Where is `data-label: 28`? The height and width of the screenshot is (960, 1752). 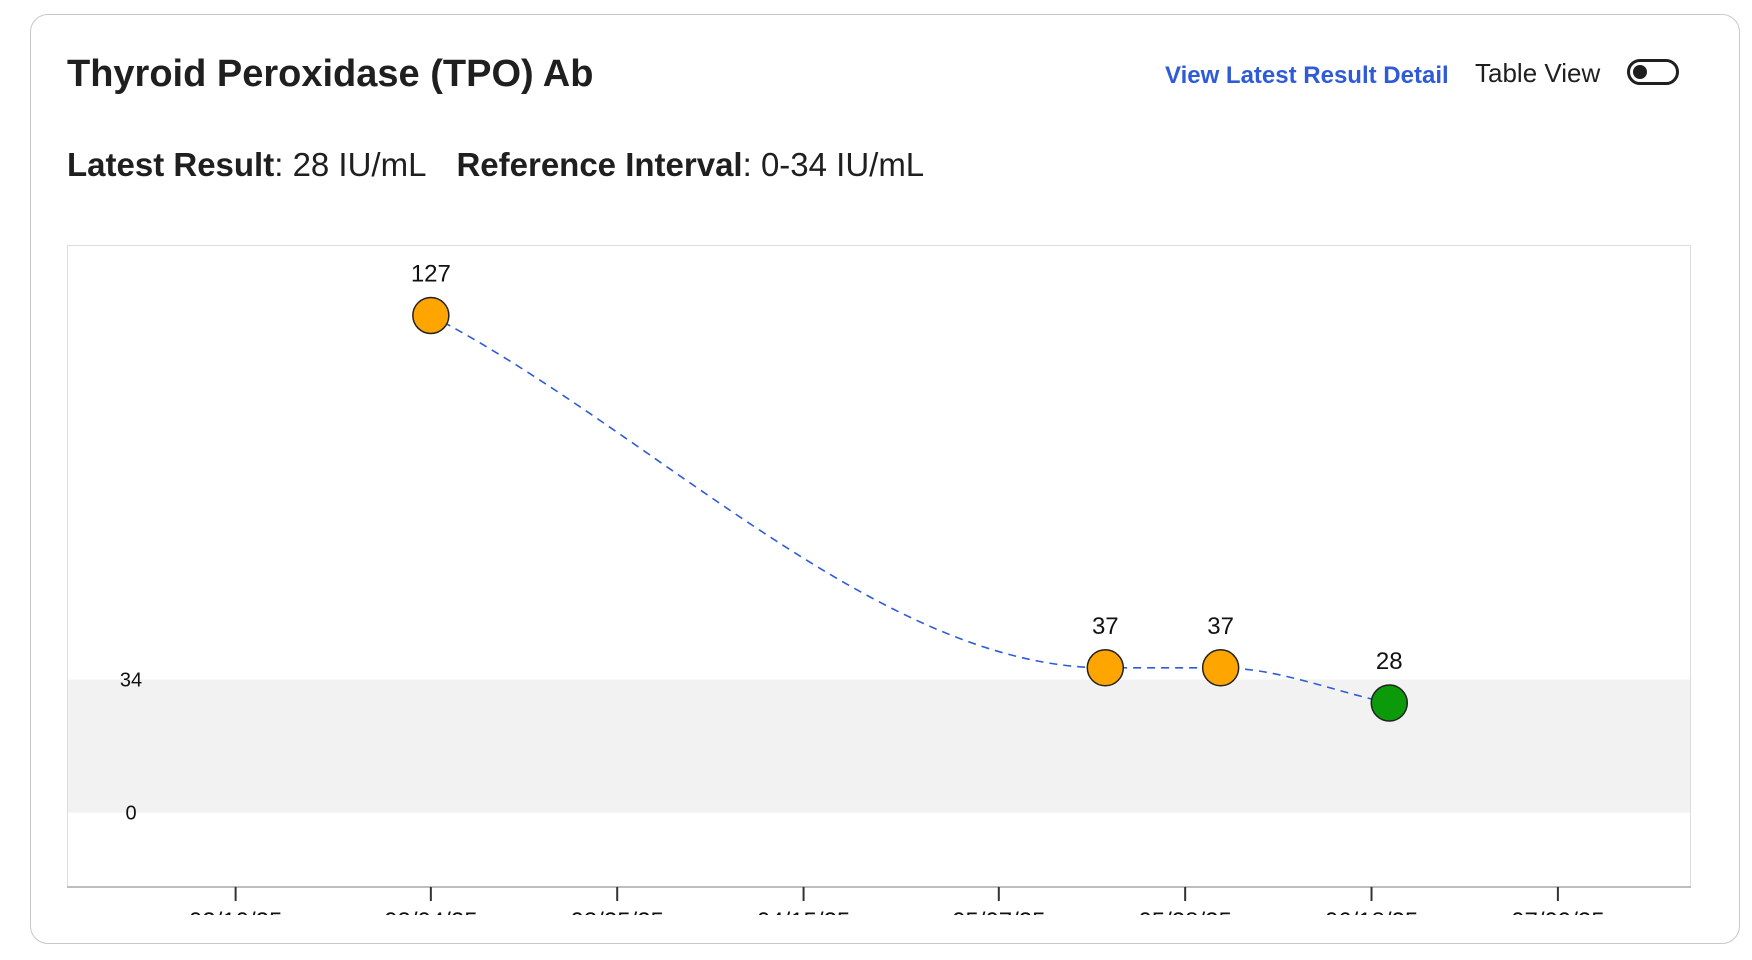
data-label: 28 is located at coordinates (1389, 661).